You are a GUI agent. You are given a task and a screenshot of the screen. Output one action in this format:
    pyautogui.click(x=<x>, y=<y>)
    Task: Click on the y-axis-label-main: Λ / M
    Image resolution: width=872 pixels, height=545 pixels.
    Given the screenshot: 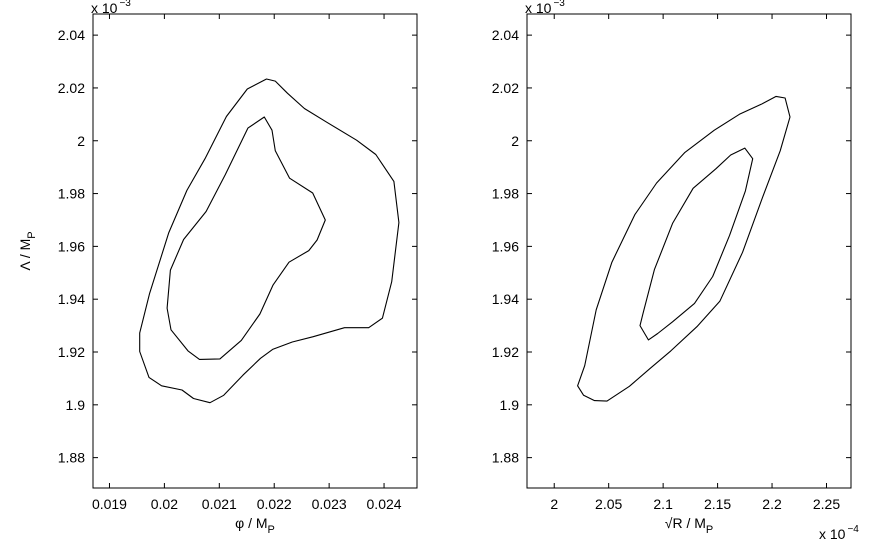 What is the action you would take?
    pyautogui.click(x=25, y=255)
    